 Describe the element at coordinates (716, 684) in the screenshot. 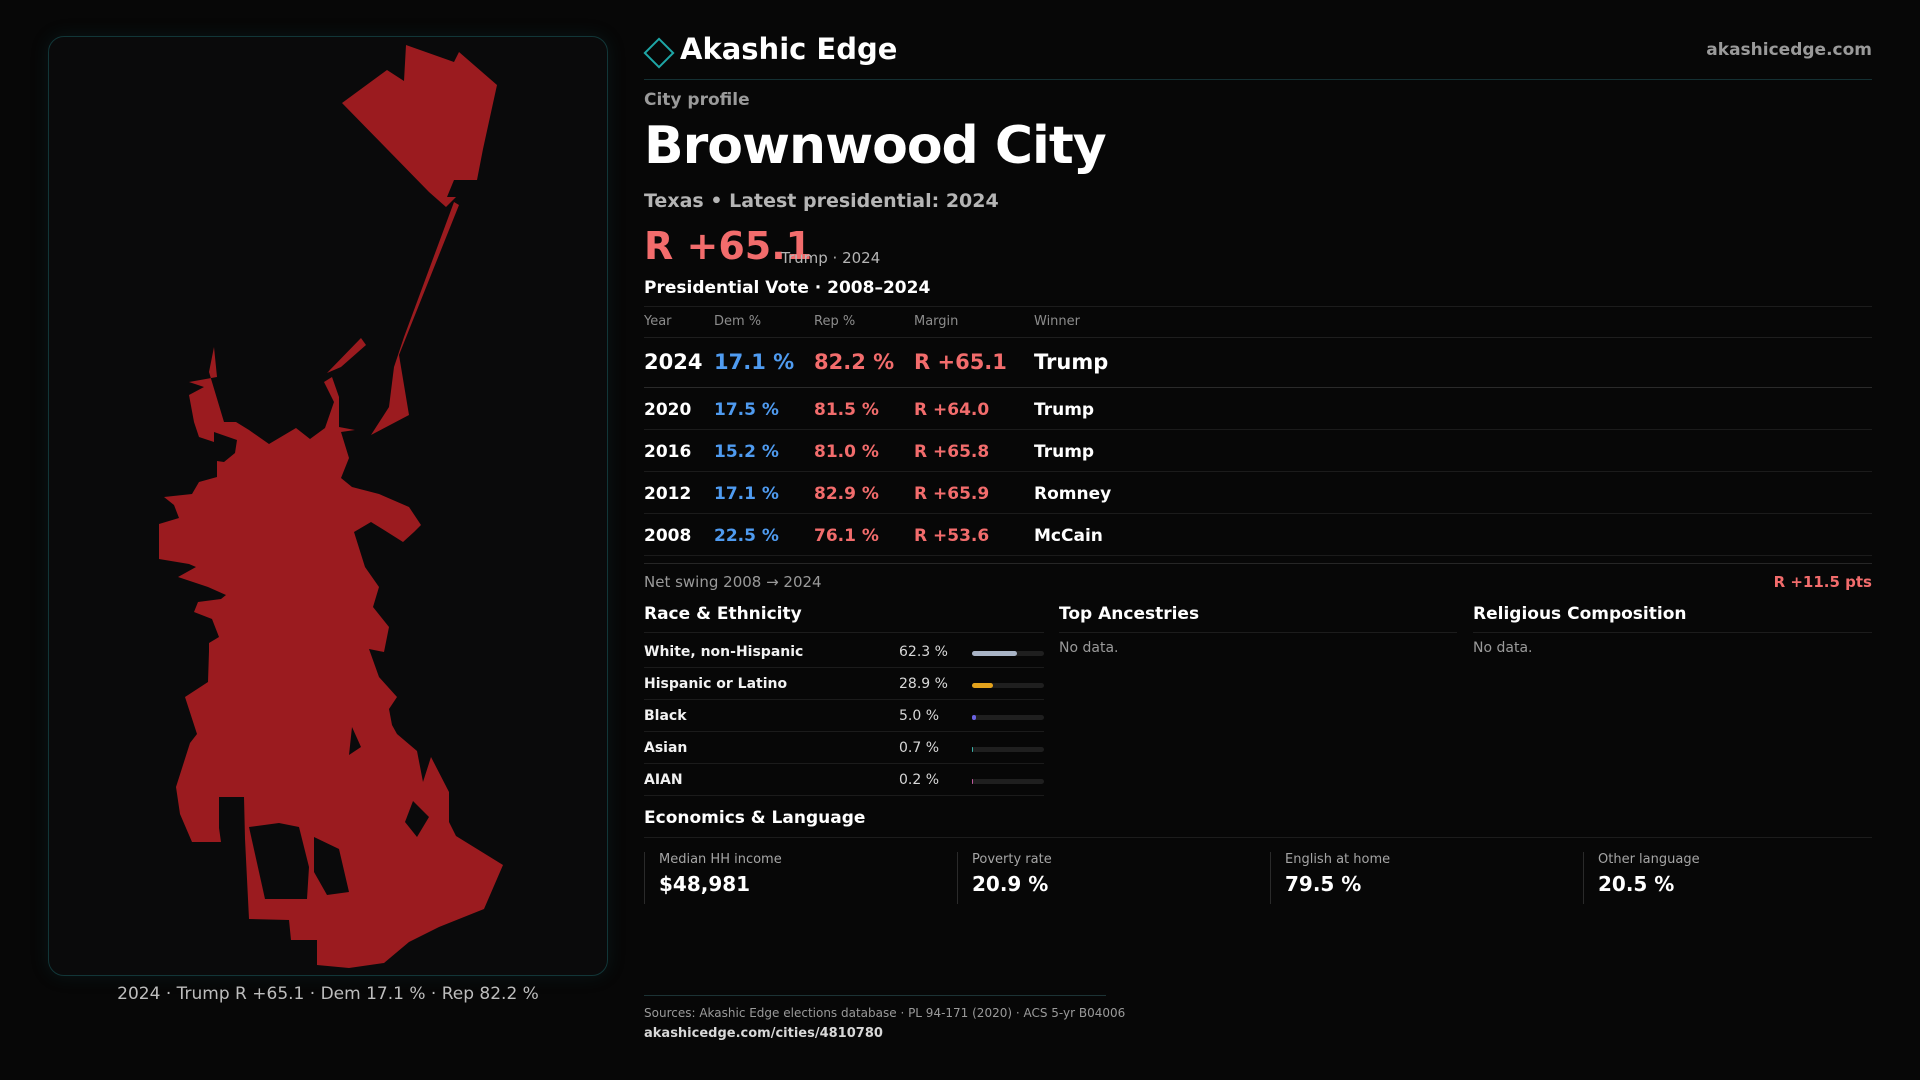

I see `race-label: Hispanic or Latino` at that location.